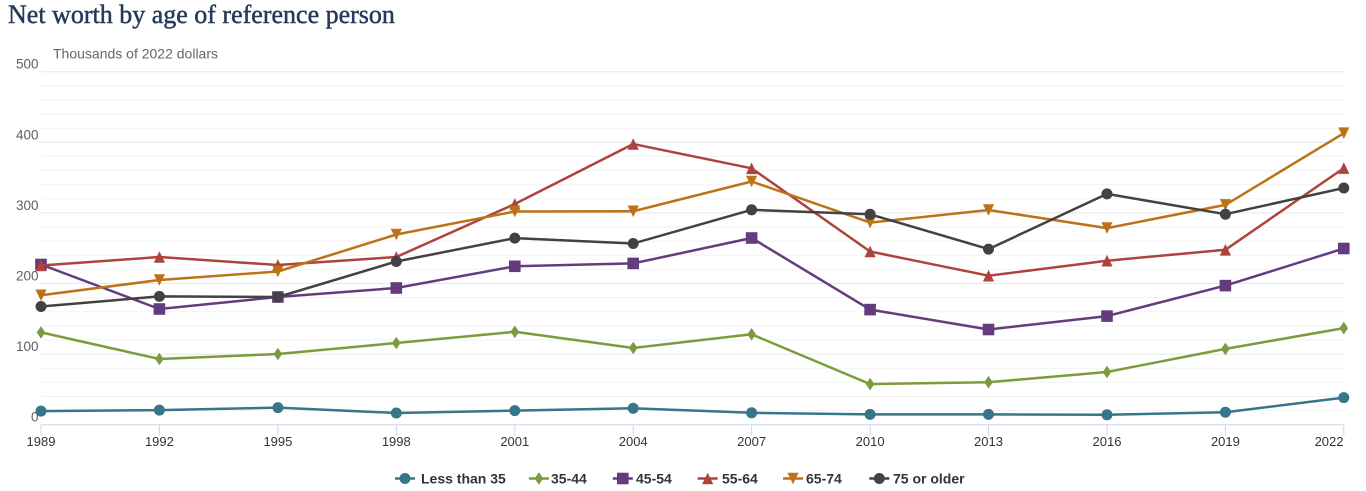  I want to click on svg-text: 2016, so click(1107, 441).